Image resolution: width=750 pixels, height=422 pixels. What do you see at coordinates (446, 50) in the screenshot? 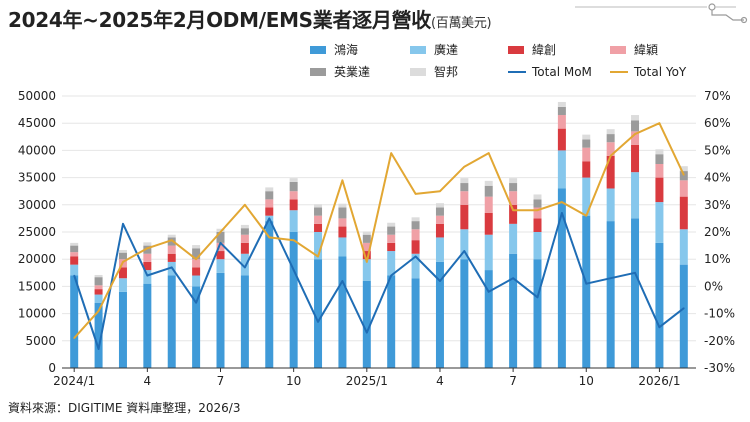
I see `legend-label-quanta: 廣達` at bounding box center [446, 50].